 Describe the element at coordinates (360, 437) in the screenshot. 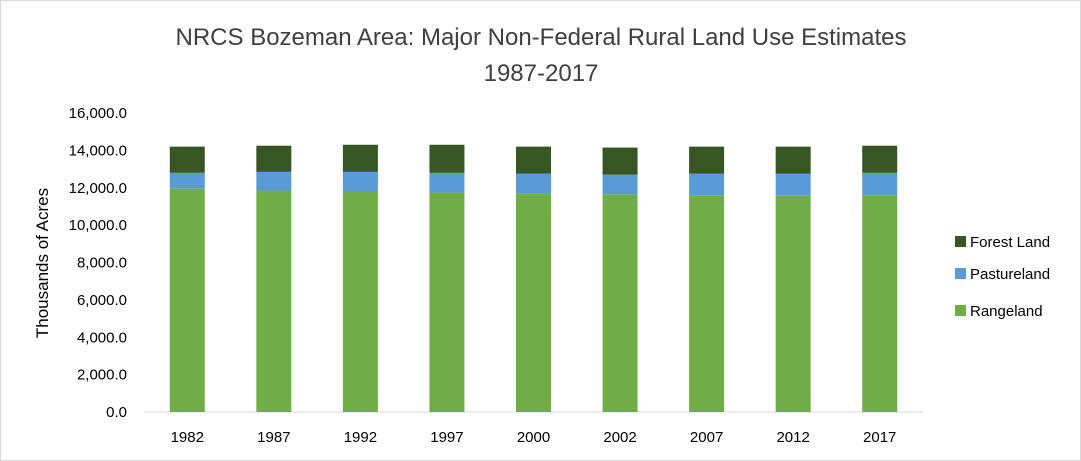

I see `x-tick-label: 1992` at that location.